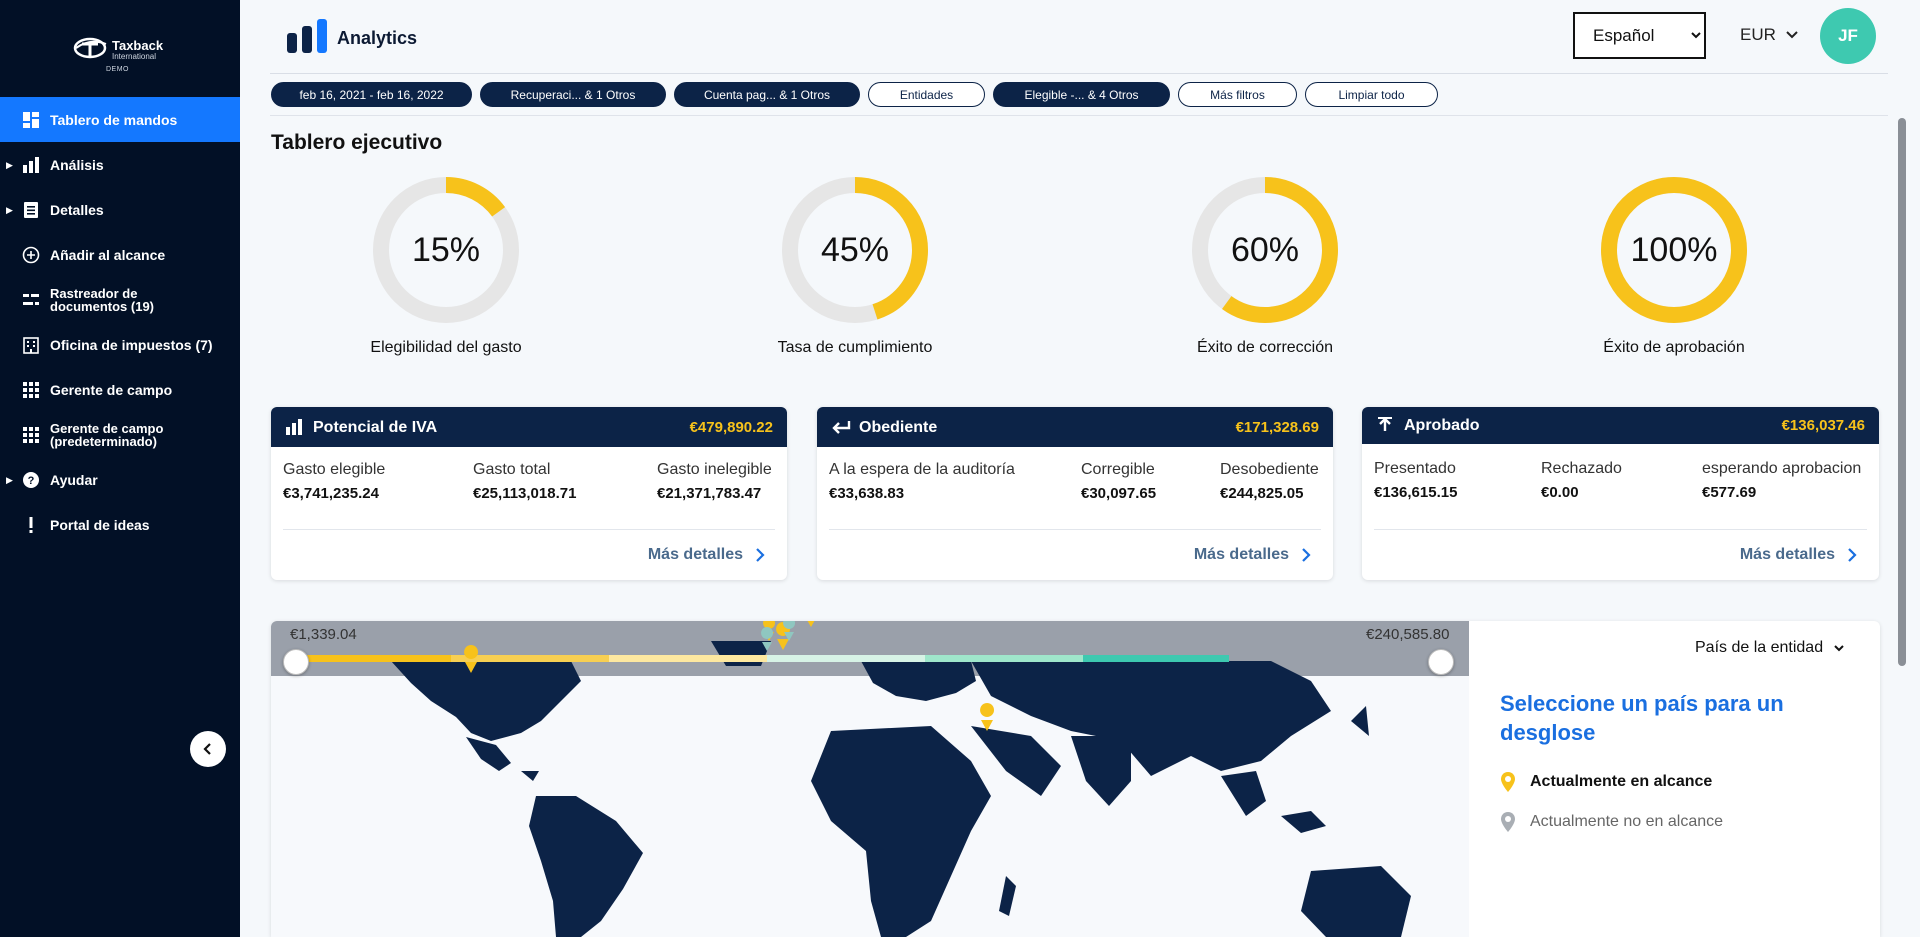  Describe the element at coordinates (1118, 469) in the screenshot. I see `stat-label: Corregible` at that location.